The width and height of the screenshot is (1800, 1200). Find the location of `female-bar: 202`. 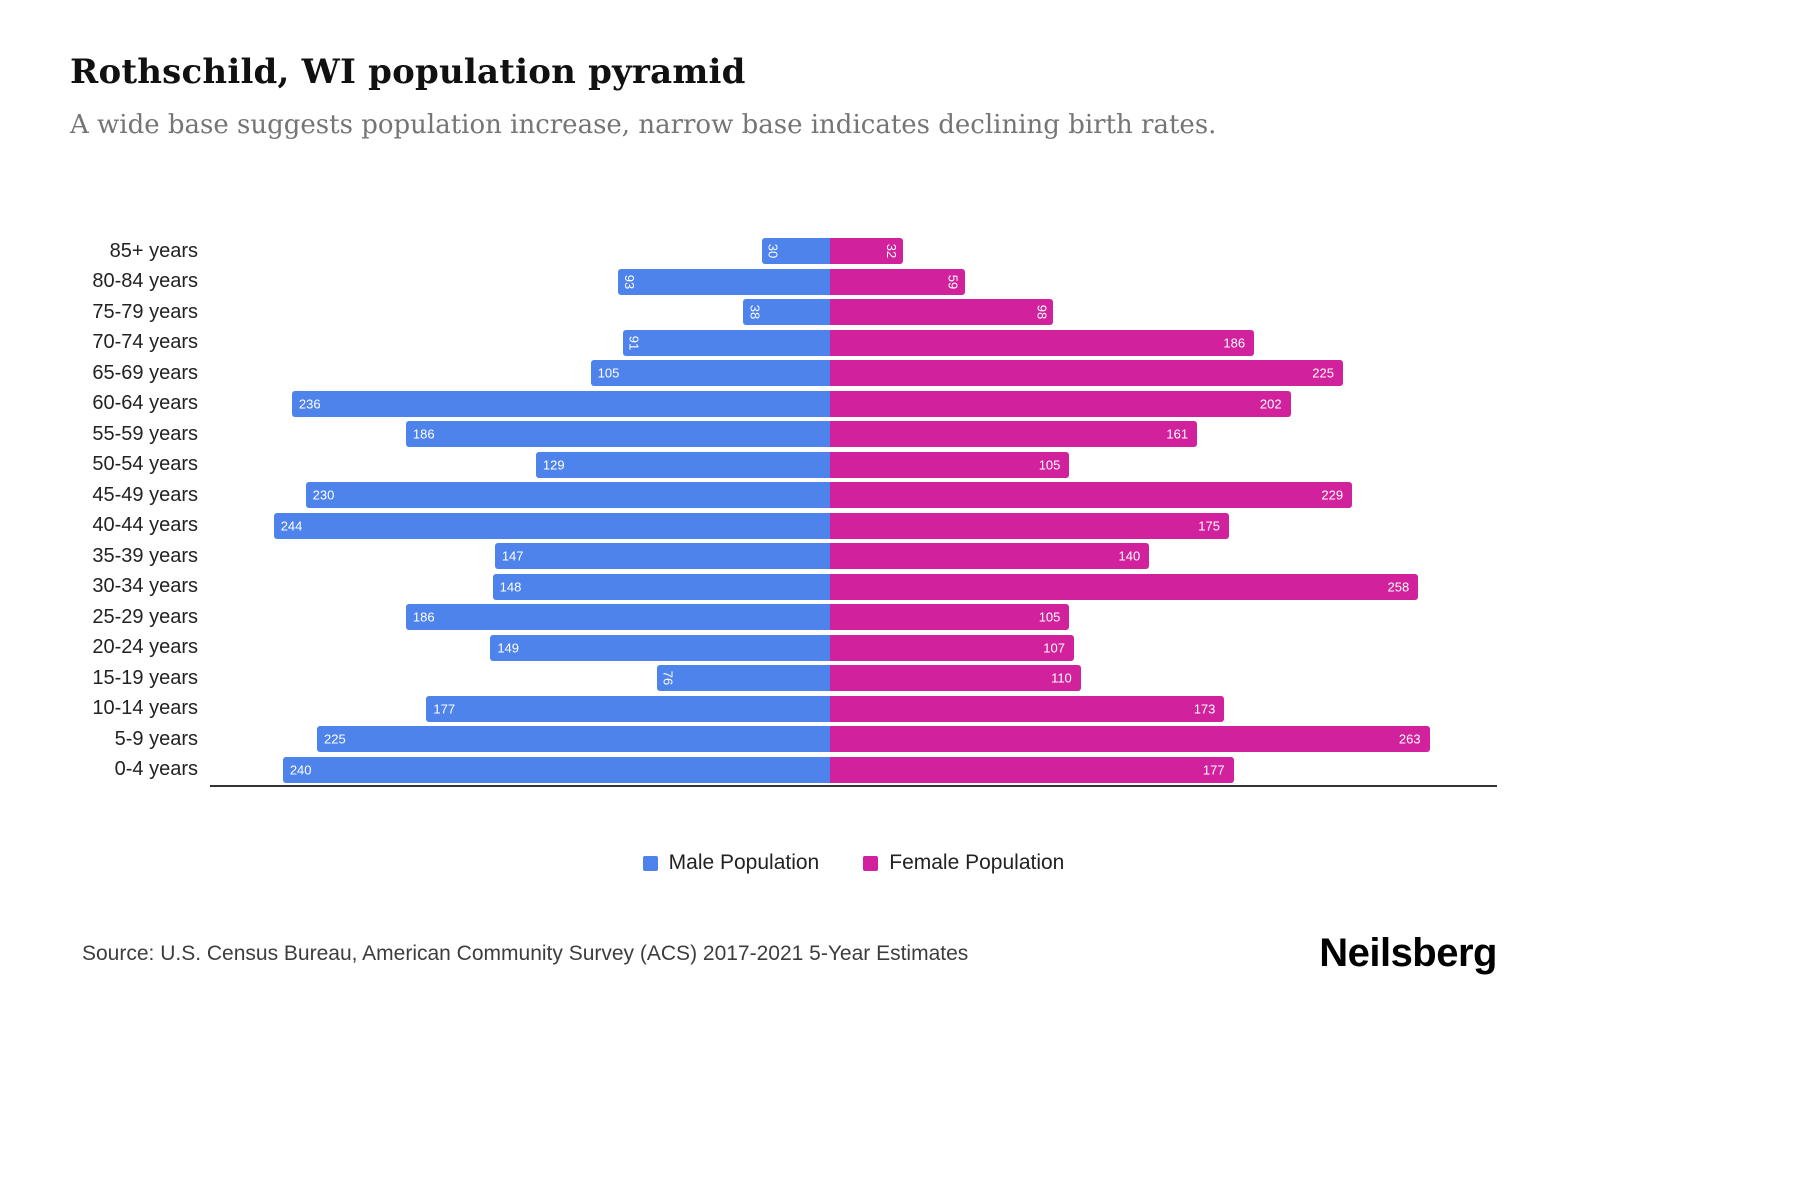

female-bar: 202 is located at coordinates (1060, 403).